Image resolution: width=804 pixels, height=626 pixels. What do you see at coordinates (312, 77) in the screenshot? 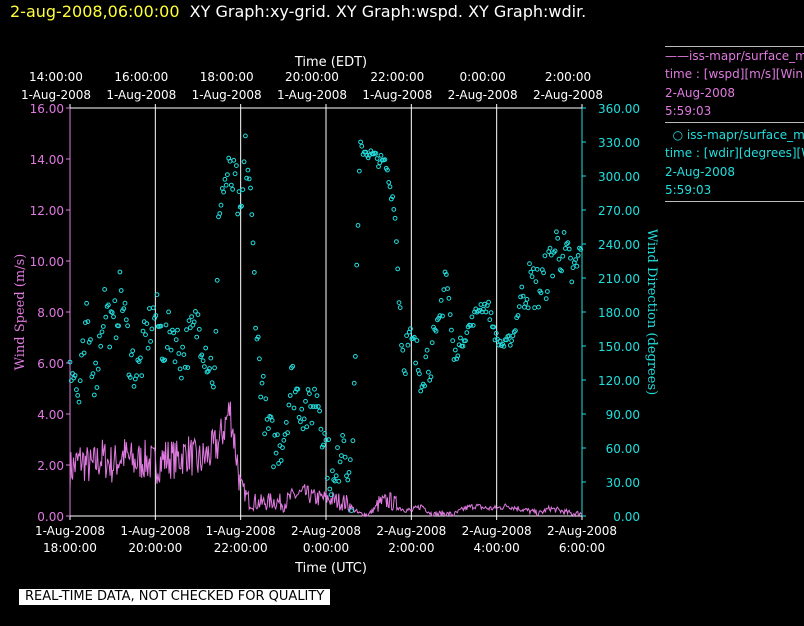
I see `top-tick-time: 20:00:00` at bounding box center [312, 77].